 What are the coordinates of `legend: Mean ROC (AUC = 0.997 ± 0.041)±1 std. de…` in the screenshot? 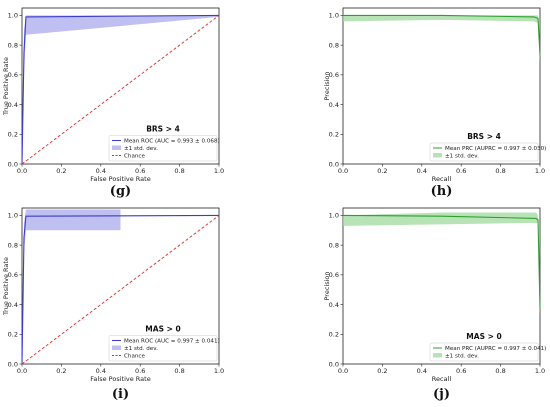 It's located at (164, 348).